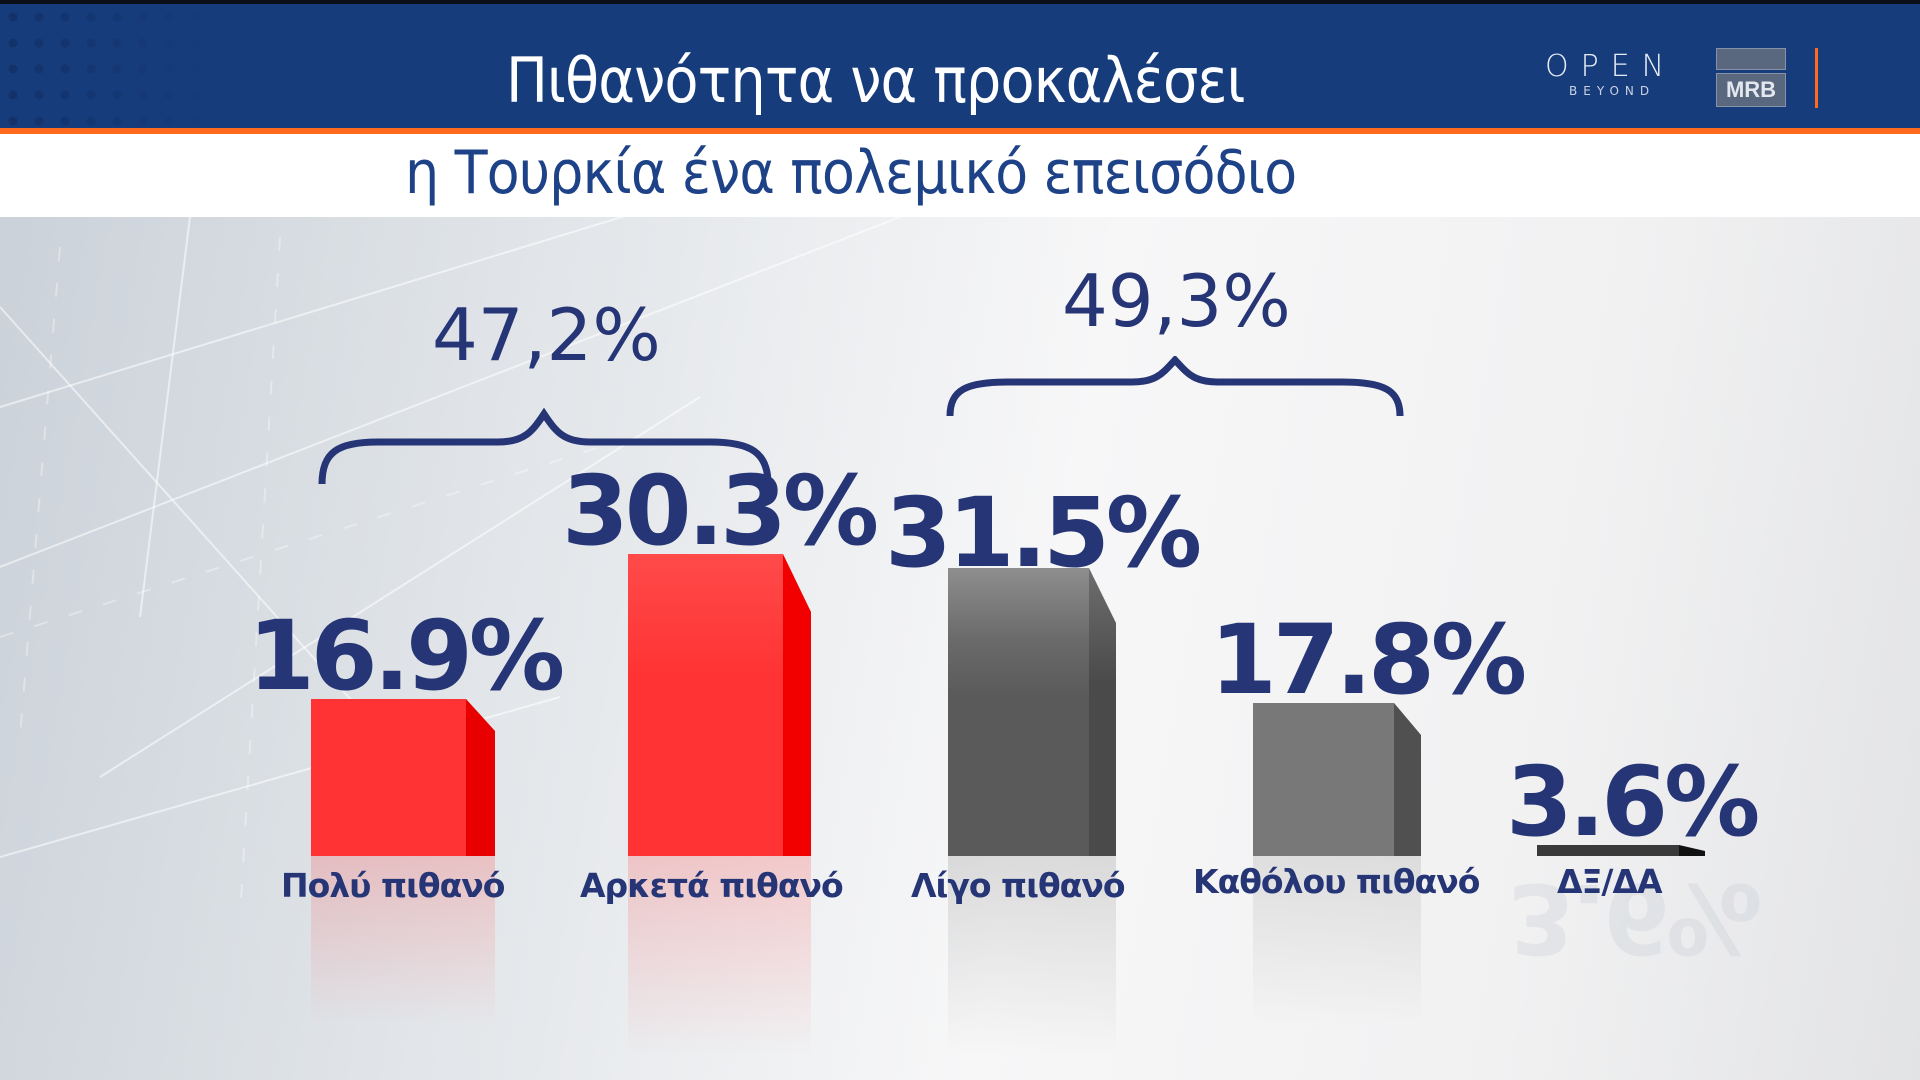 The image size is (1920, 1080). I want to click on bar-category-label: Αρκετά πιθανό, so click(712, 885).